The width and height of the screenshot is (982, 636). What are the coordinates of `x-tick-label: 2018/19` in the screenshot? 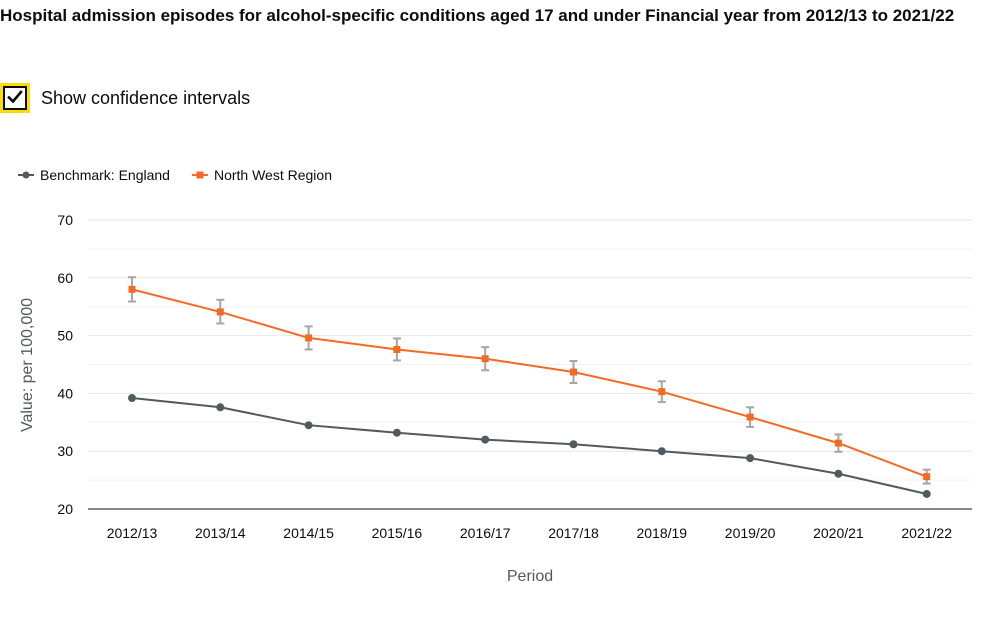 It's located at (661, 533).